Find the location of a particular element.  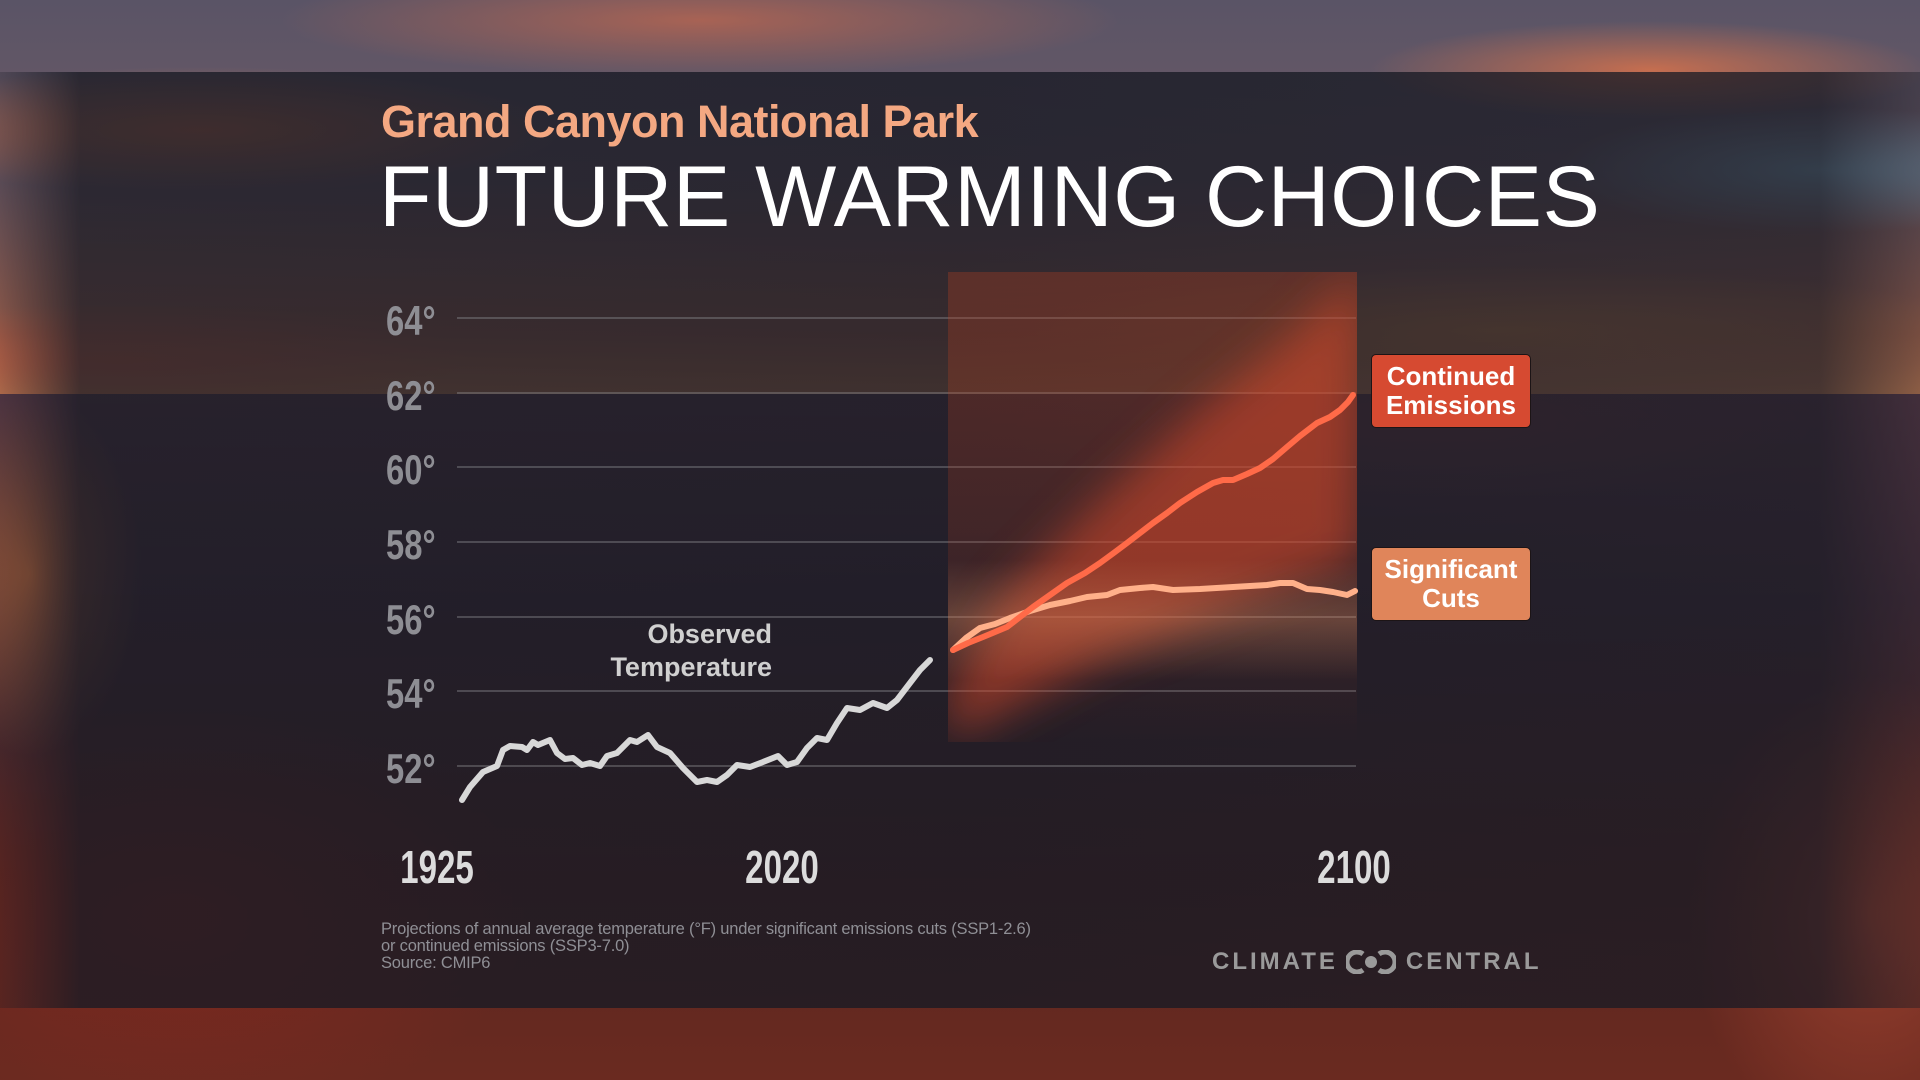

logo-text-left: CLIMATE is located at coordinates (1275, 961).